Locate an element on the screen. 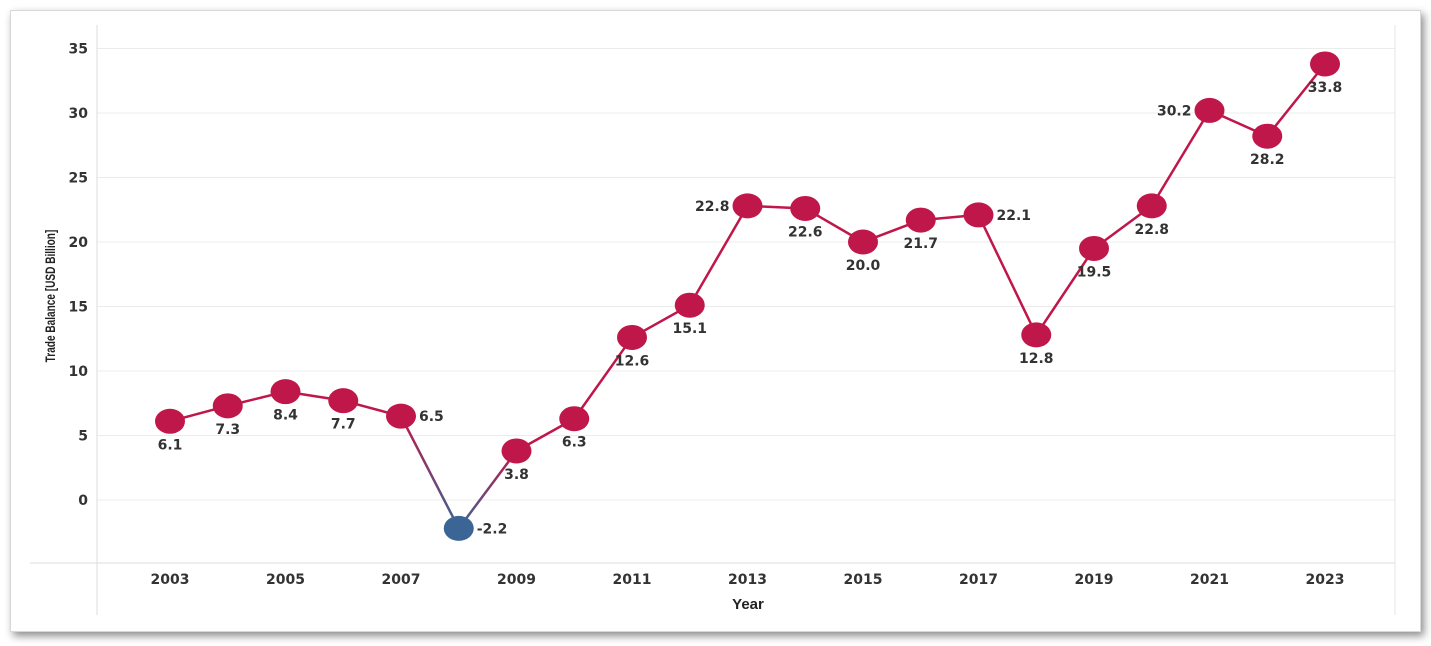 Image resolution: width=1431 pixels, height=646 pixels. y-tick-label: 20 is located at coordinates (79, 243).